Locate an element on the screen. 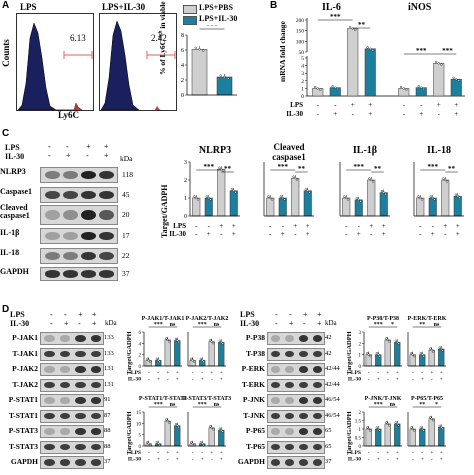 The height and width of the screenshot is (475, 474). blot-d-strip is located at coordinates (296, 400).